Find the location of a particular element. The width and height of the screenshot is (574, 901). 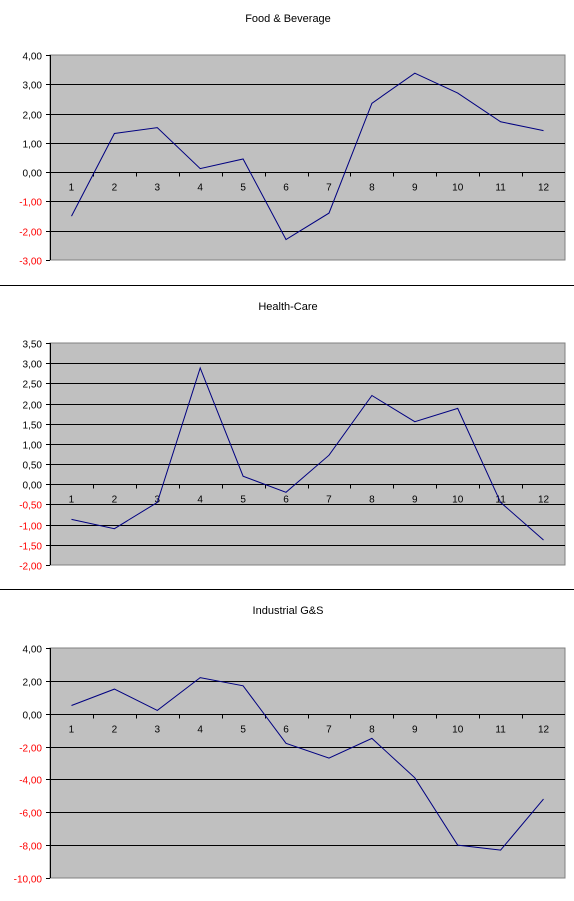

chart-title: Health-Care is located at coordinates (287, 307).